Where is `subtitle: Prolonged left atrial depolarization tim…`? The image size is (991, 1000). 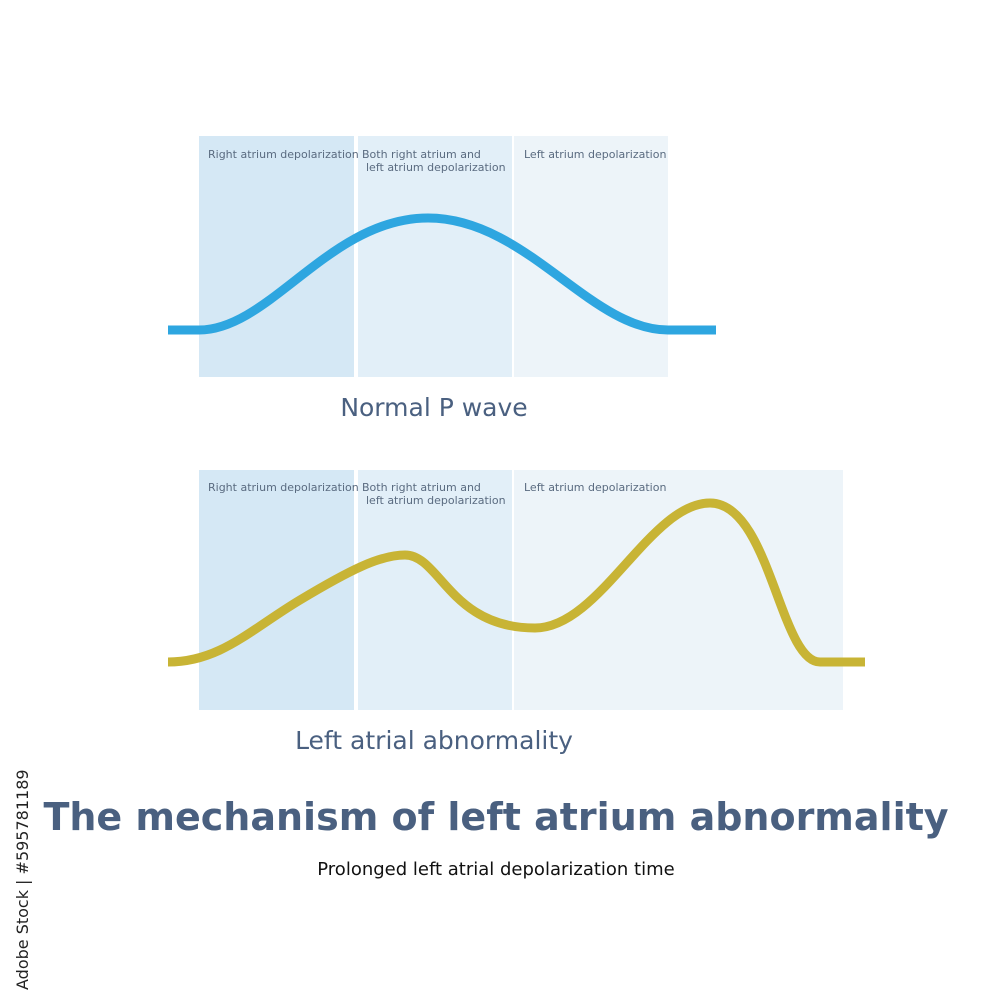
subtitle: Prolonged left atrial depolarization tim… is located at coordinates (495, 869).